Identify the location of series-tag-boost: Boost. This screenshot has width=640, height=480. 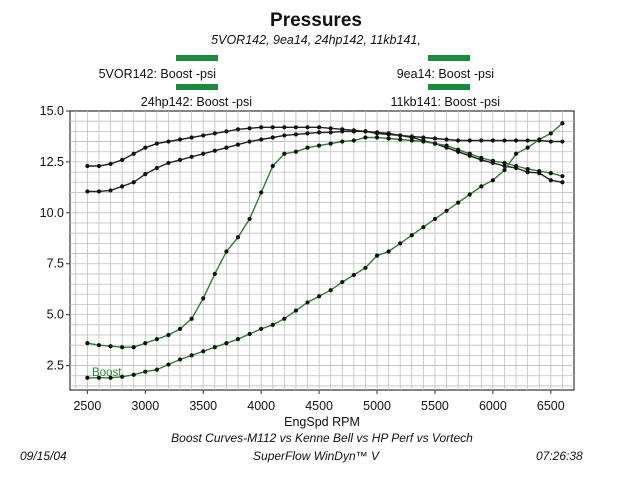
(107, 373).